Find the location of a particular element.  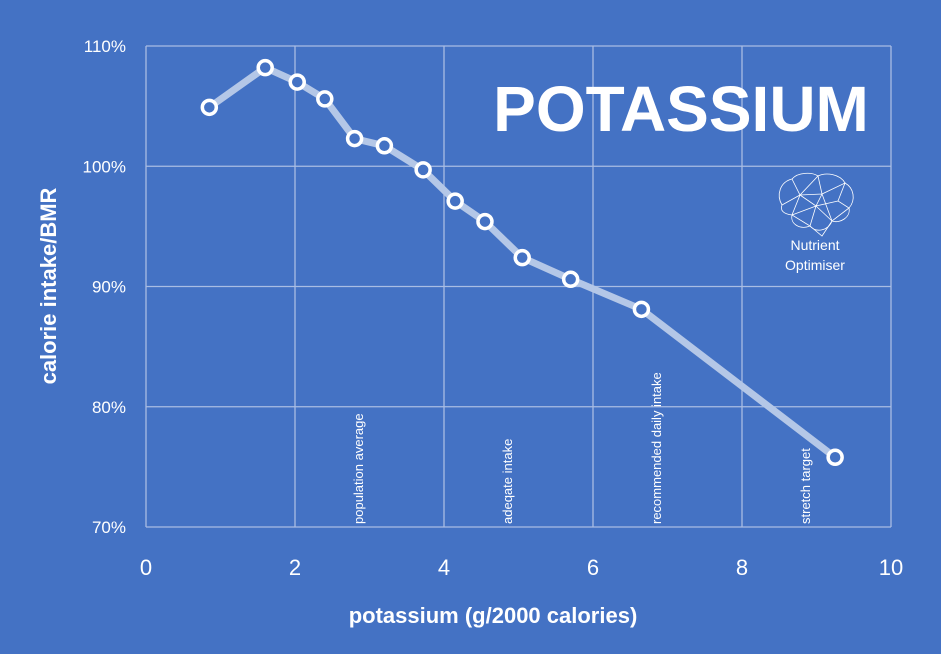

logo: Nutrient Optimiser is located at coordinates (816, 222).